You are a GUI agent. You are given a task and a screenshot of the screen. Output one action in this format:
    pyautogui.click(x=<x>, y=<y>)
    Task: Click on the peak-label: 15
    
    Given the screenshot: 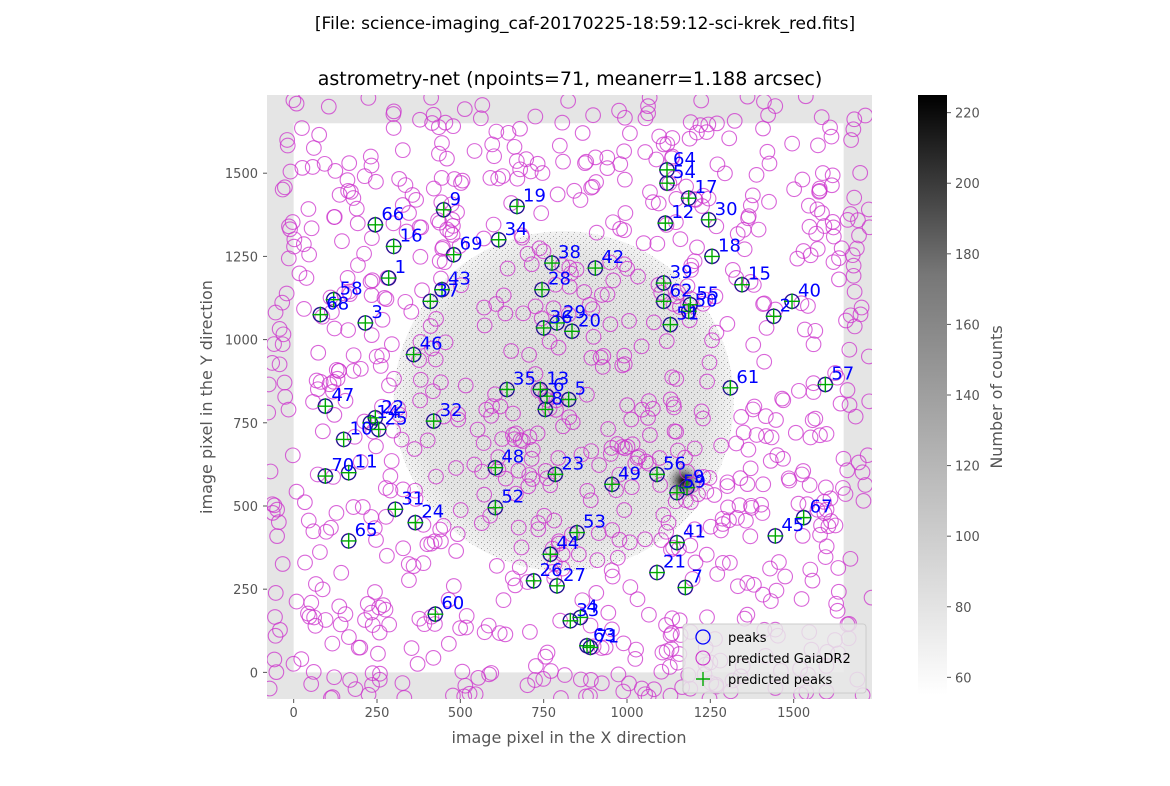 What is the action you would take?
    pyautogui.click(x=759, y=274)
    